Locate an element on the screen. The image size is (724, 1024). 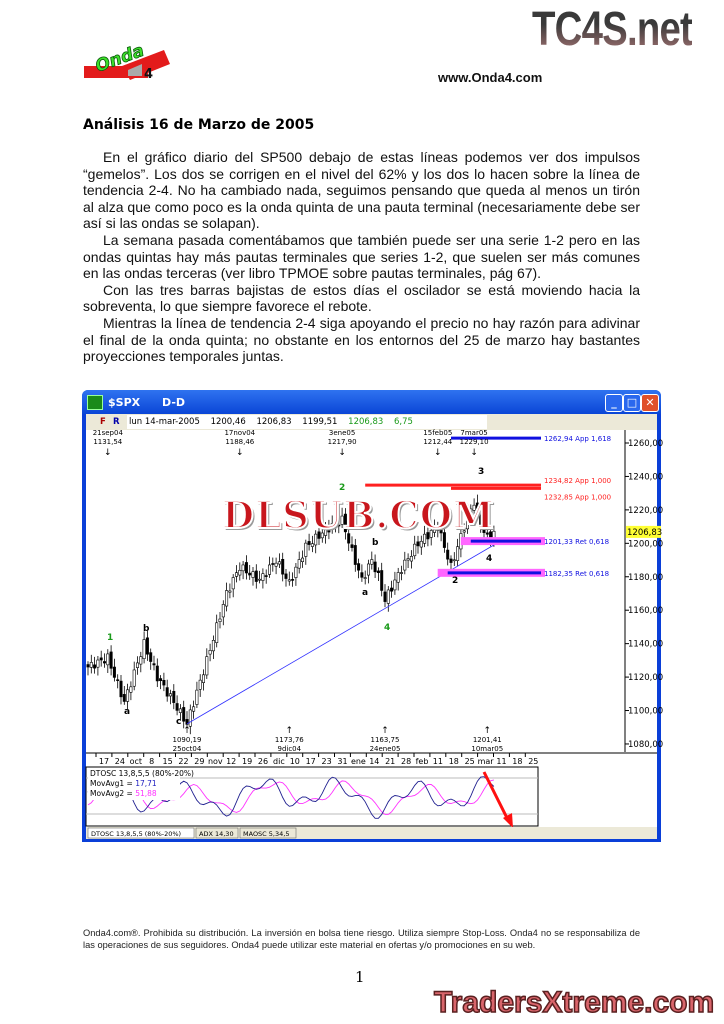
quote-change: 6,75 is located at coordinates (403, 422).